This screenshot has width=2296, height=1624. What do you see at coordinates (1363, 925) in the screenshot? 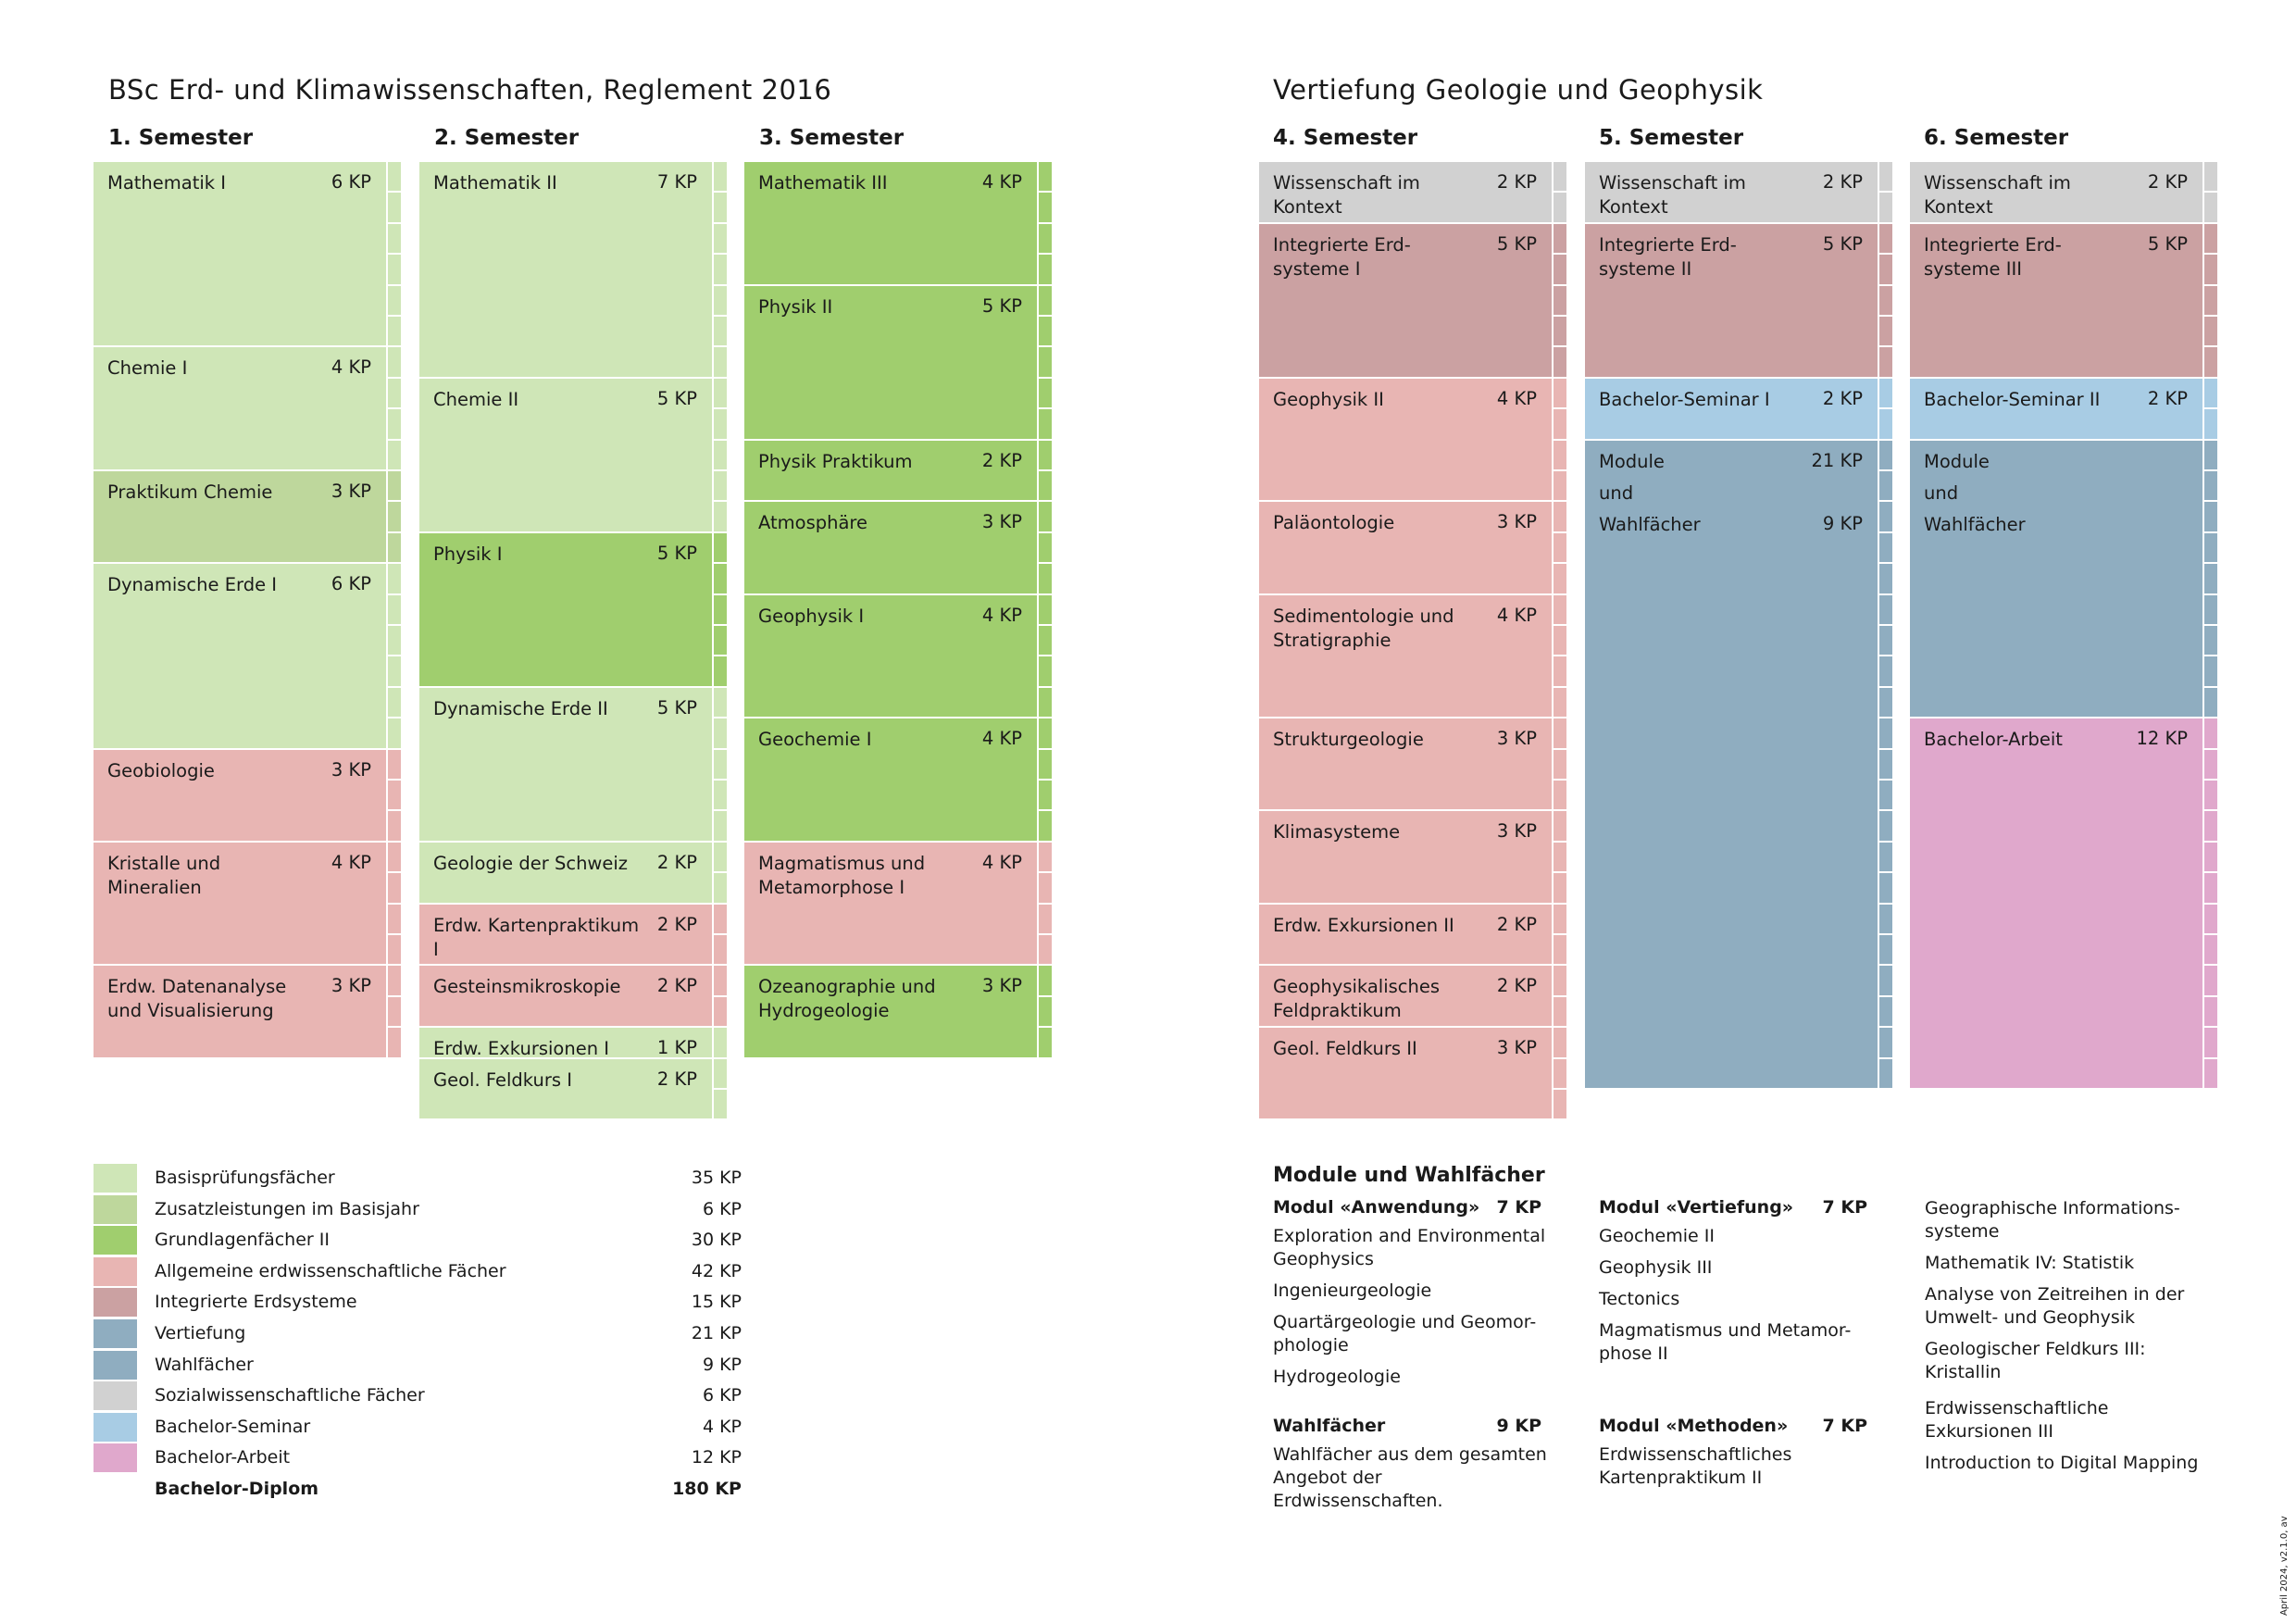
I see `course-name: Erdw. Exkursionen II` at bounding box center [1363, 925].